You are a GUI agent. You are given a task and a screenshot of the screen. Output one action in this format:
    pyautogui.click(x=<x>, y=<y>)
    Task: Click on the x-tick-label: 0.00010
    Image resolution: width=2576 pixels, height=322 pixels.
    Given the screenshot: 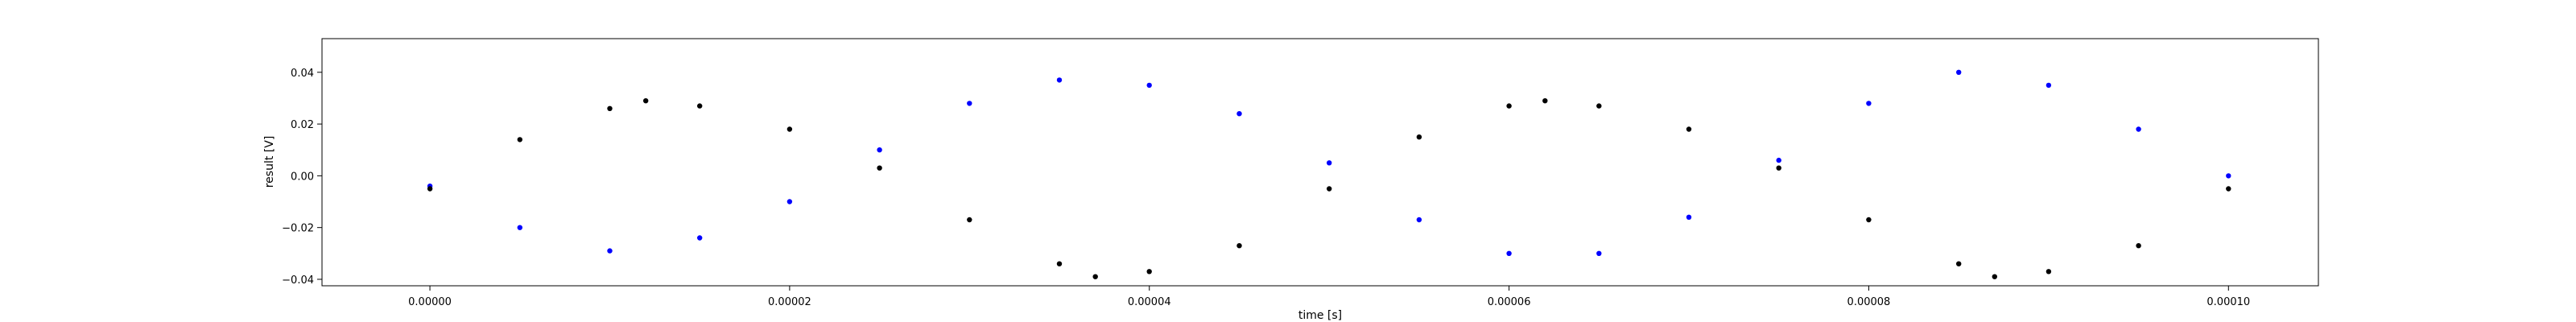 What is the action you would take?
    pyautogui.click(x=2228, y=302)
    